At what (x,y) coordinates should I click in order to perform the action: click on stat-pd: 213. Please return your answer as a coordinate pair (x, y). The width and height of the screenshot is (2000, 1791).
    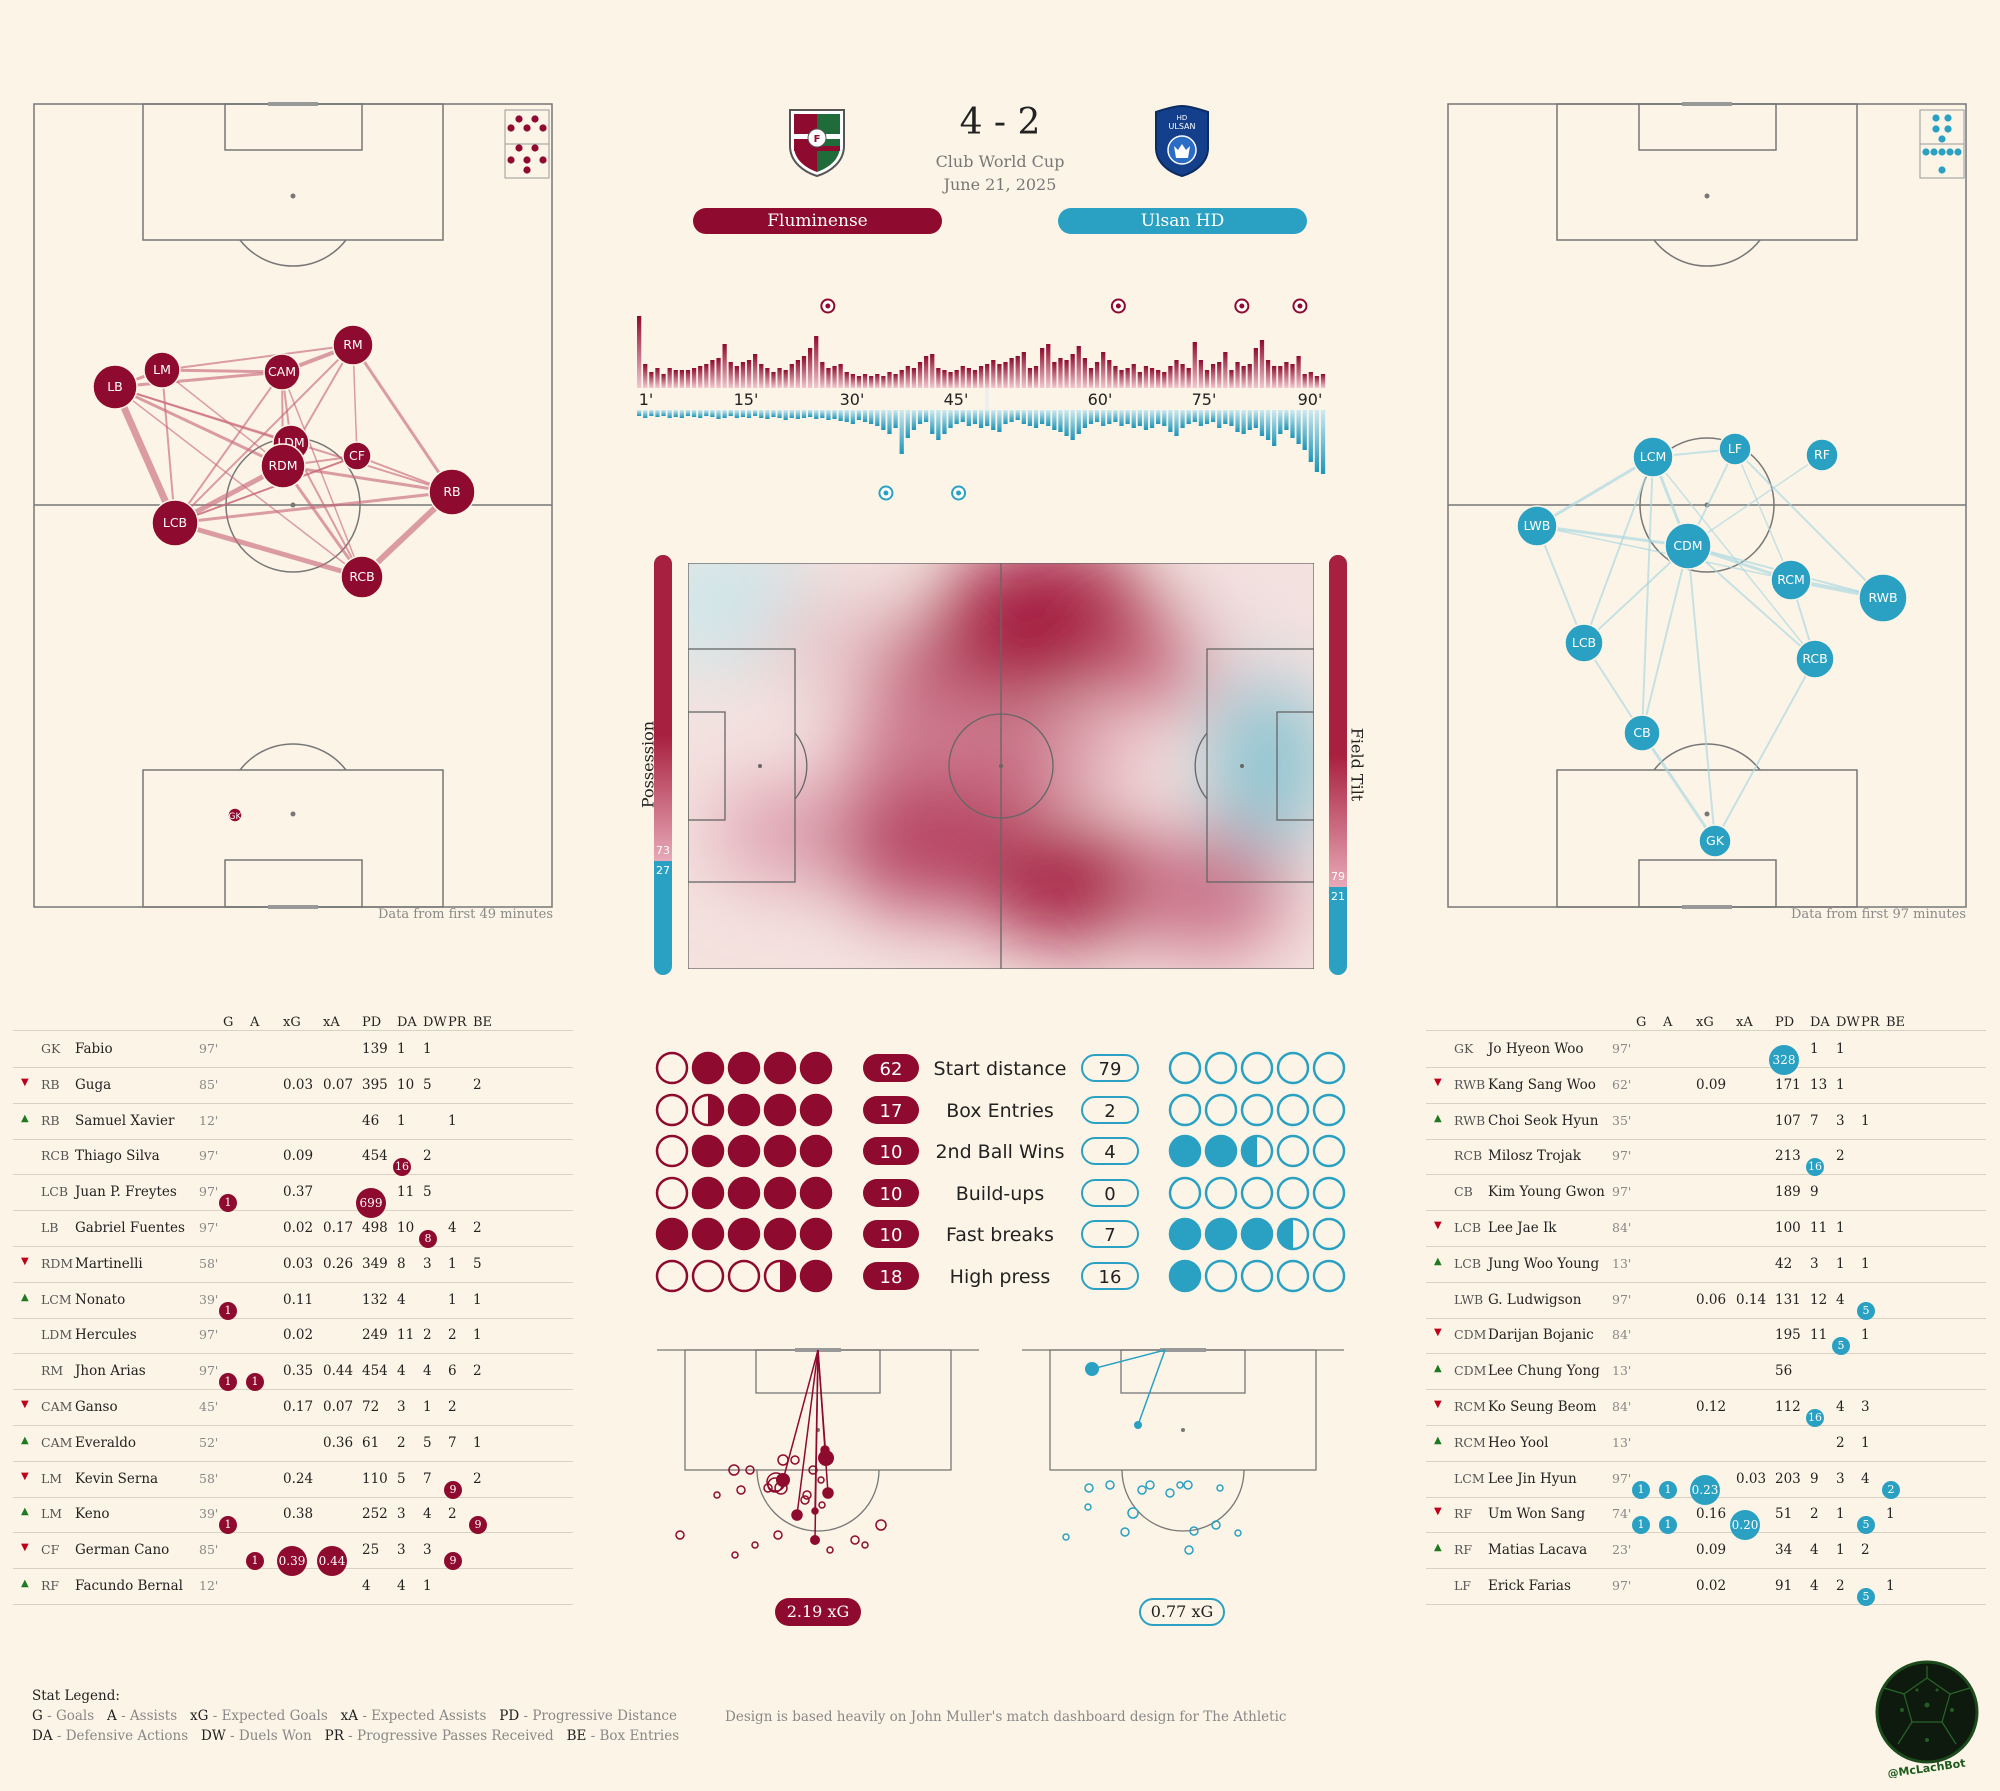
    Looking at the image, I should click on (1788, 1156).